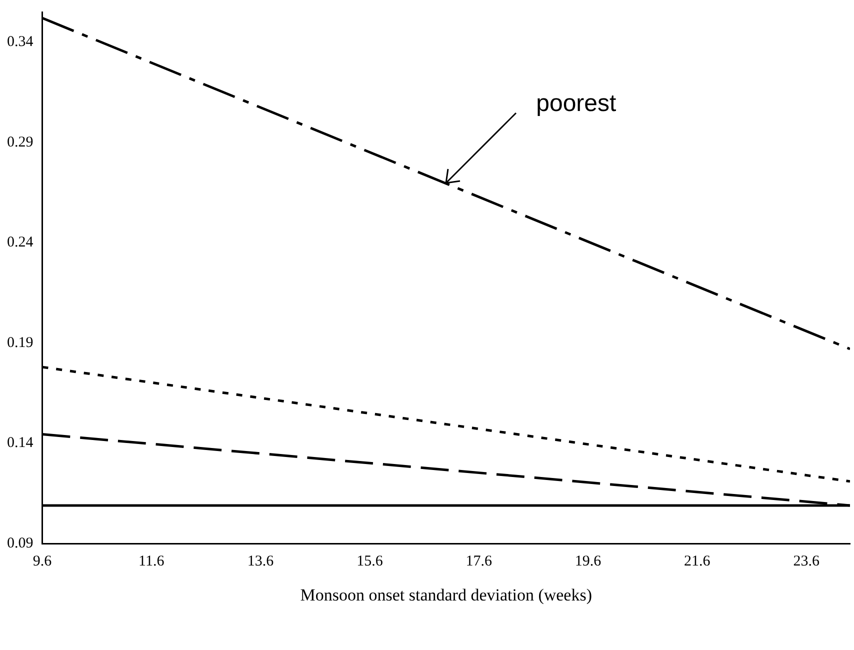 This screenshot has height=650, width=854. Describe the element at coordinates (20, 142) in the screenshot. I see `y-tick-label: 0.29` at that location.